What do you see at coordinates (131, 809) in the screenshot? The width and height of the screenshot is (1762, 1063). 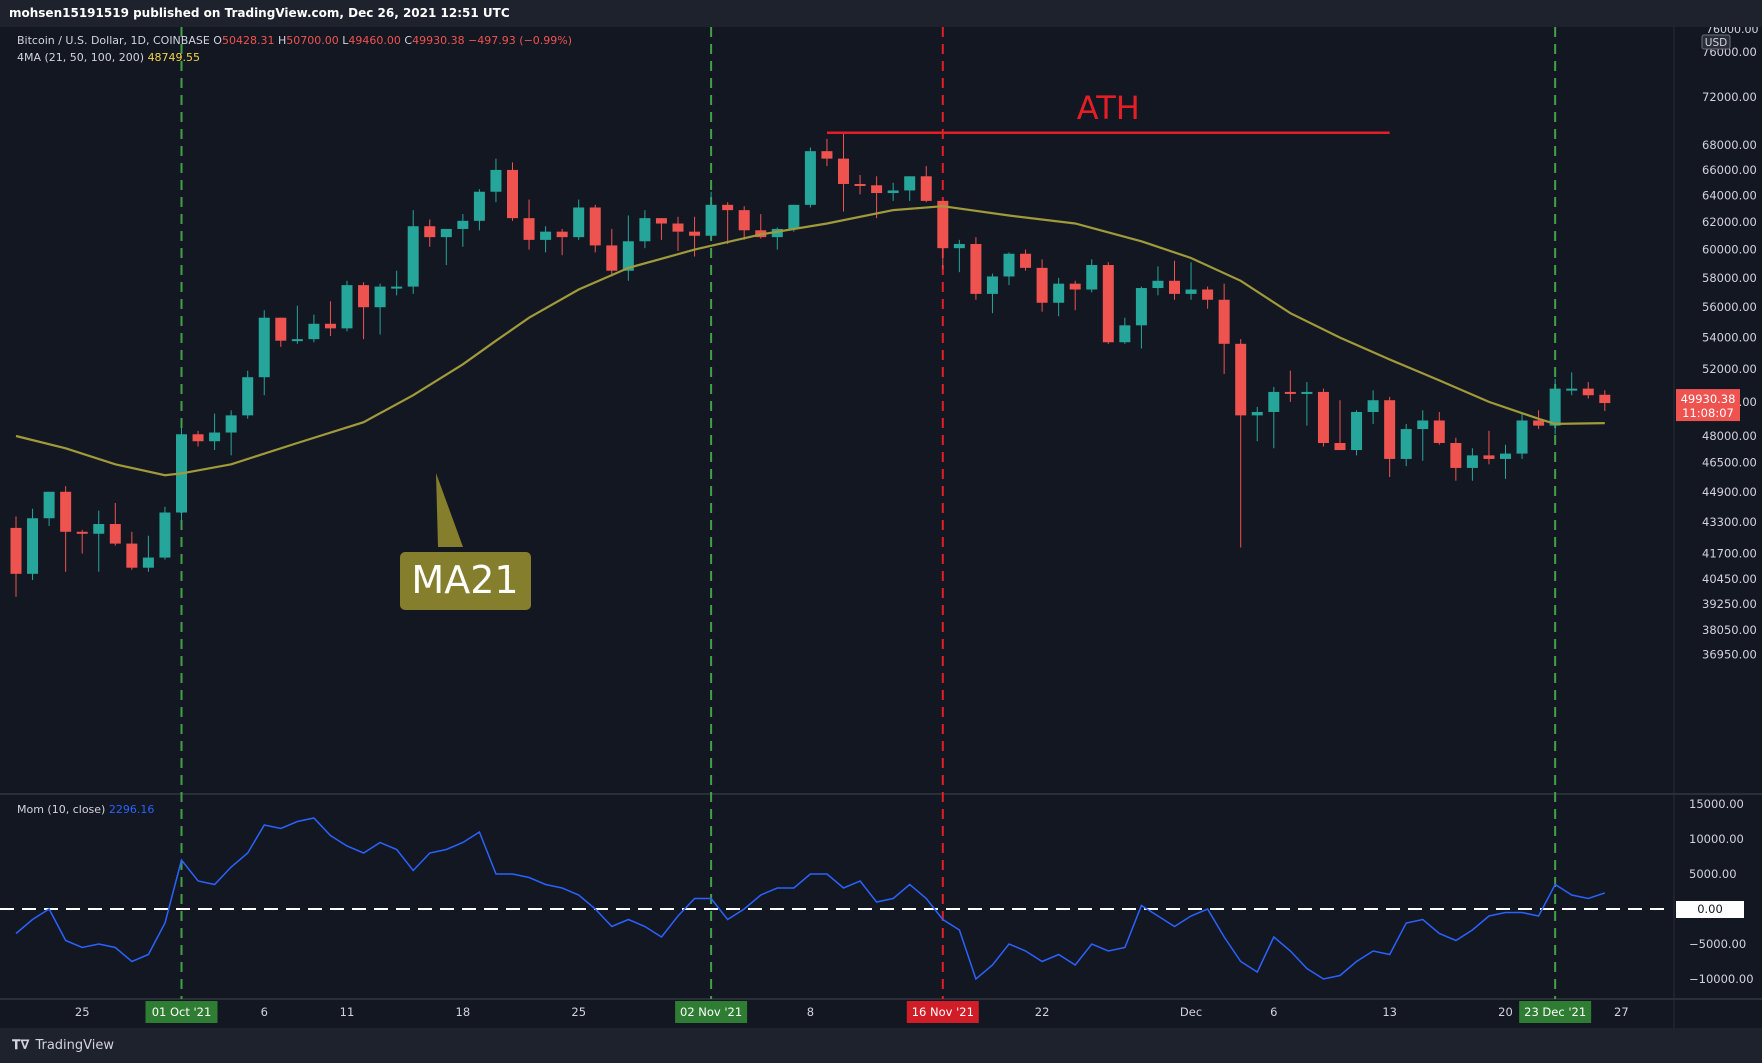 I see `mom-legend-value: 2296.16` at bounding box center [131, 809].